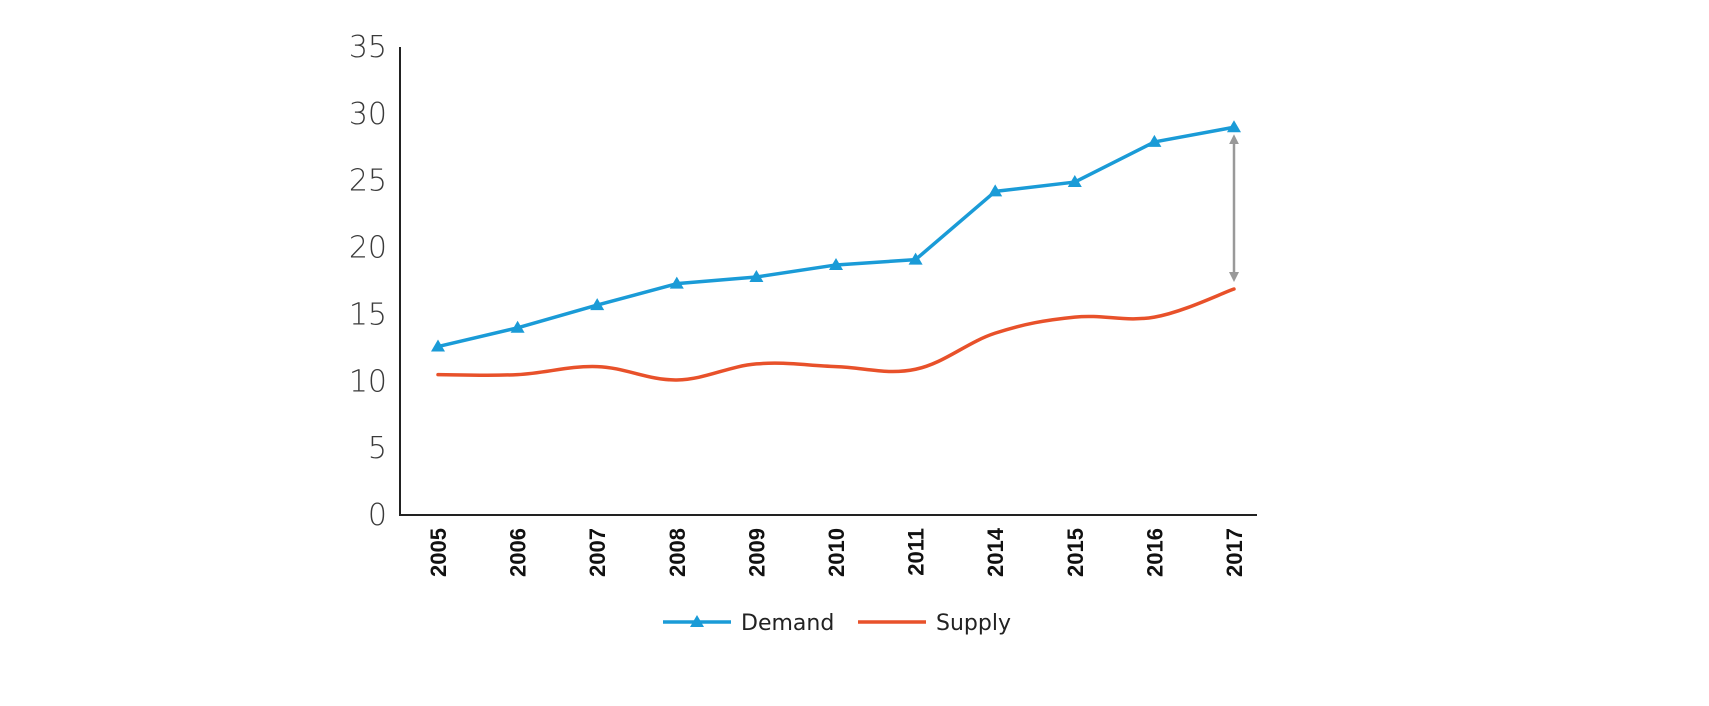  What do you see at coordinates (916, 552) in the screenshot?
I see `x-tick-label: 2011` at bounding box center [916, 552].